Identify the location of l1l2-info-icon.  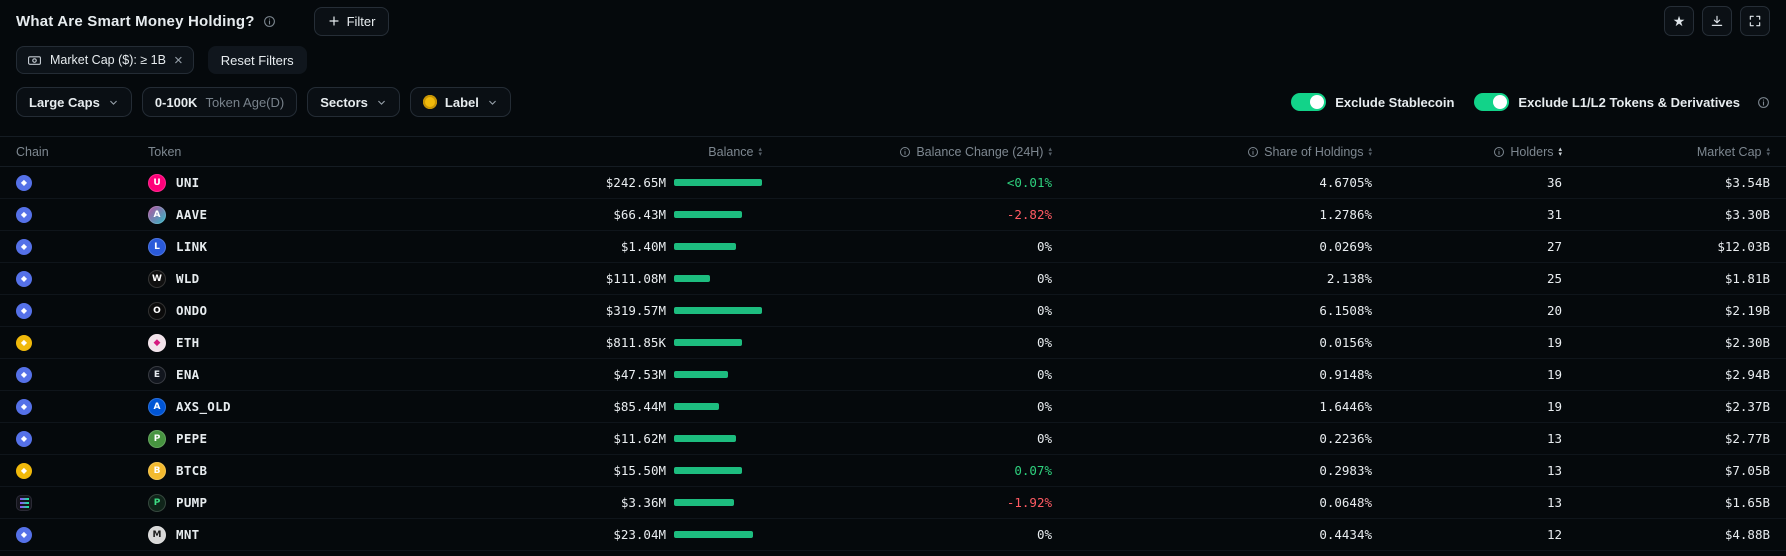
(1763, 102).